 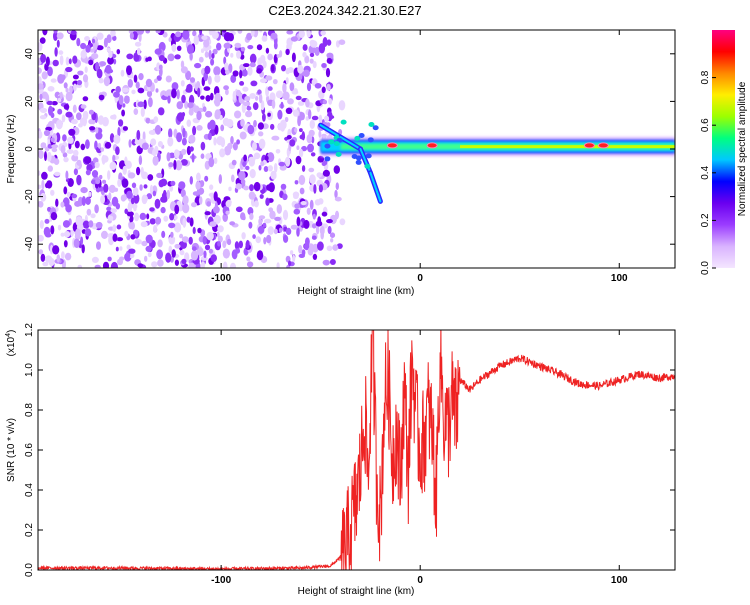 What do you see at coordinates (11, 149) in the screenshot?
I see `spectrogram-y-axis-label: Frequency (Hz)` at bounding box center [11, 149].